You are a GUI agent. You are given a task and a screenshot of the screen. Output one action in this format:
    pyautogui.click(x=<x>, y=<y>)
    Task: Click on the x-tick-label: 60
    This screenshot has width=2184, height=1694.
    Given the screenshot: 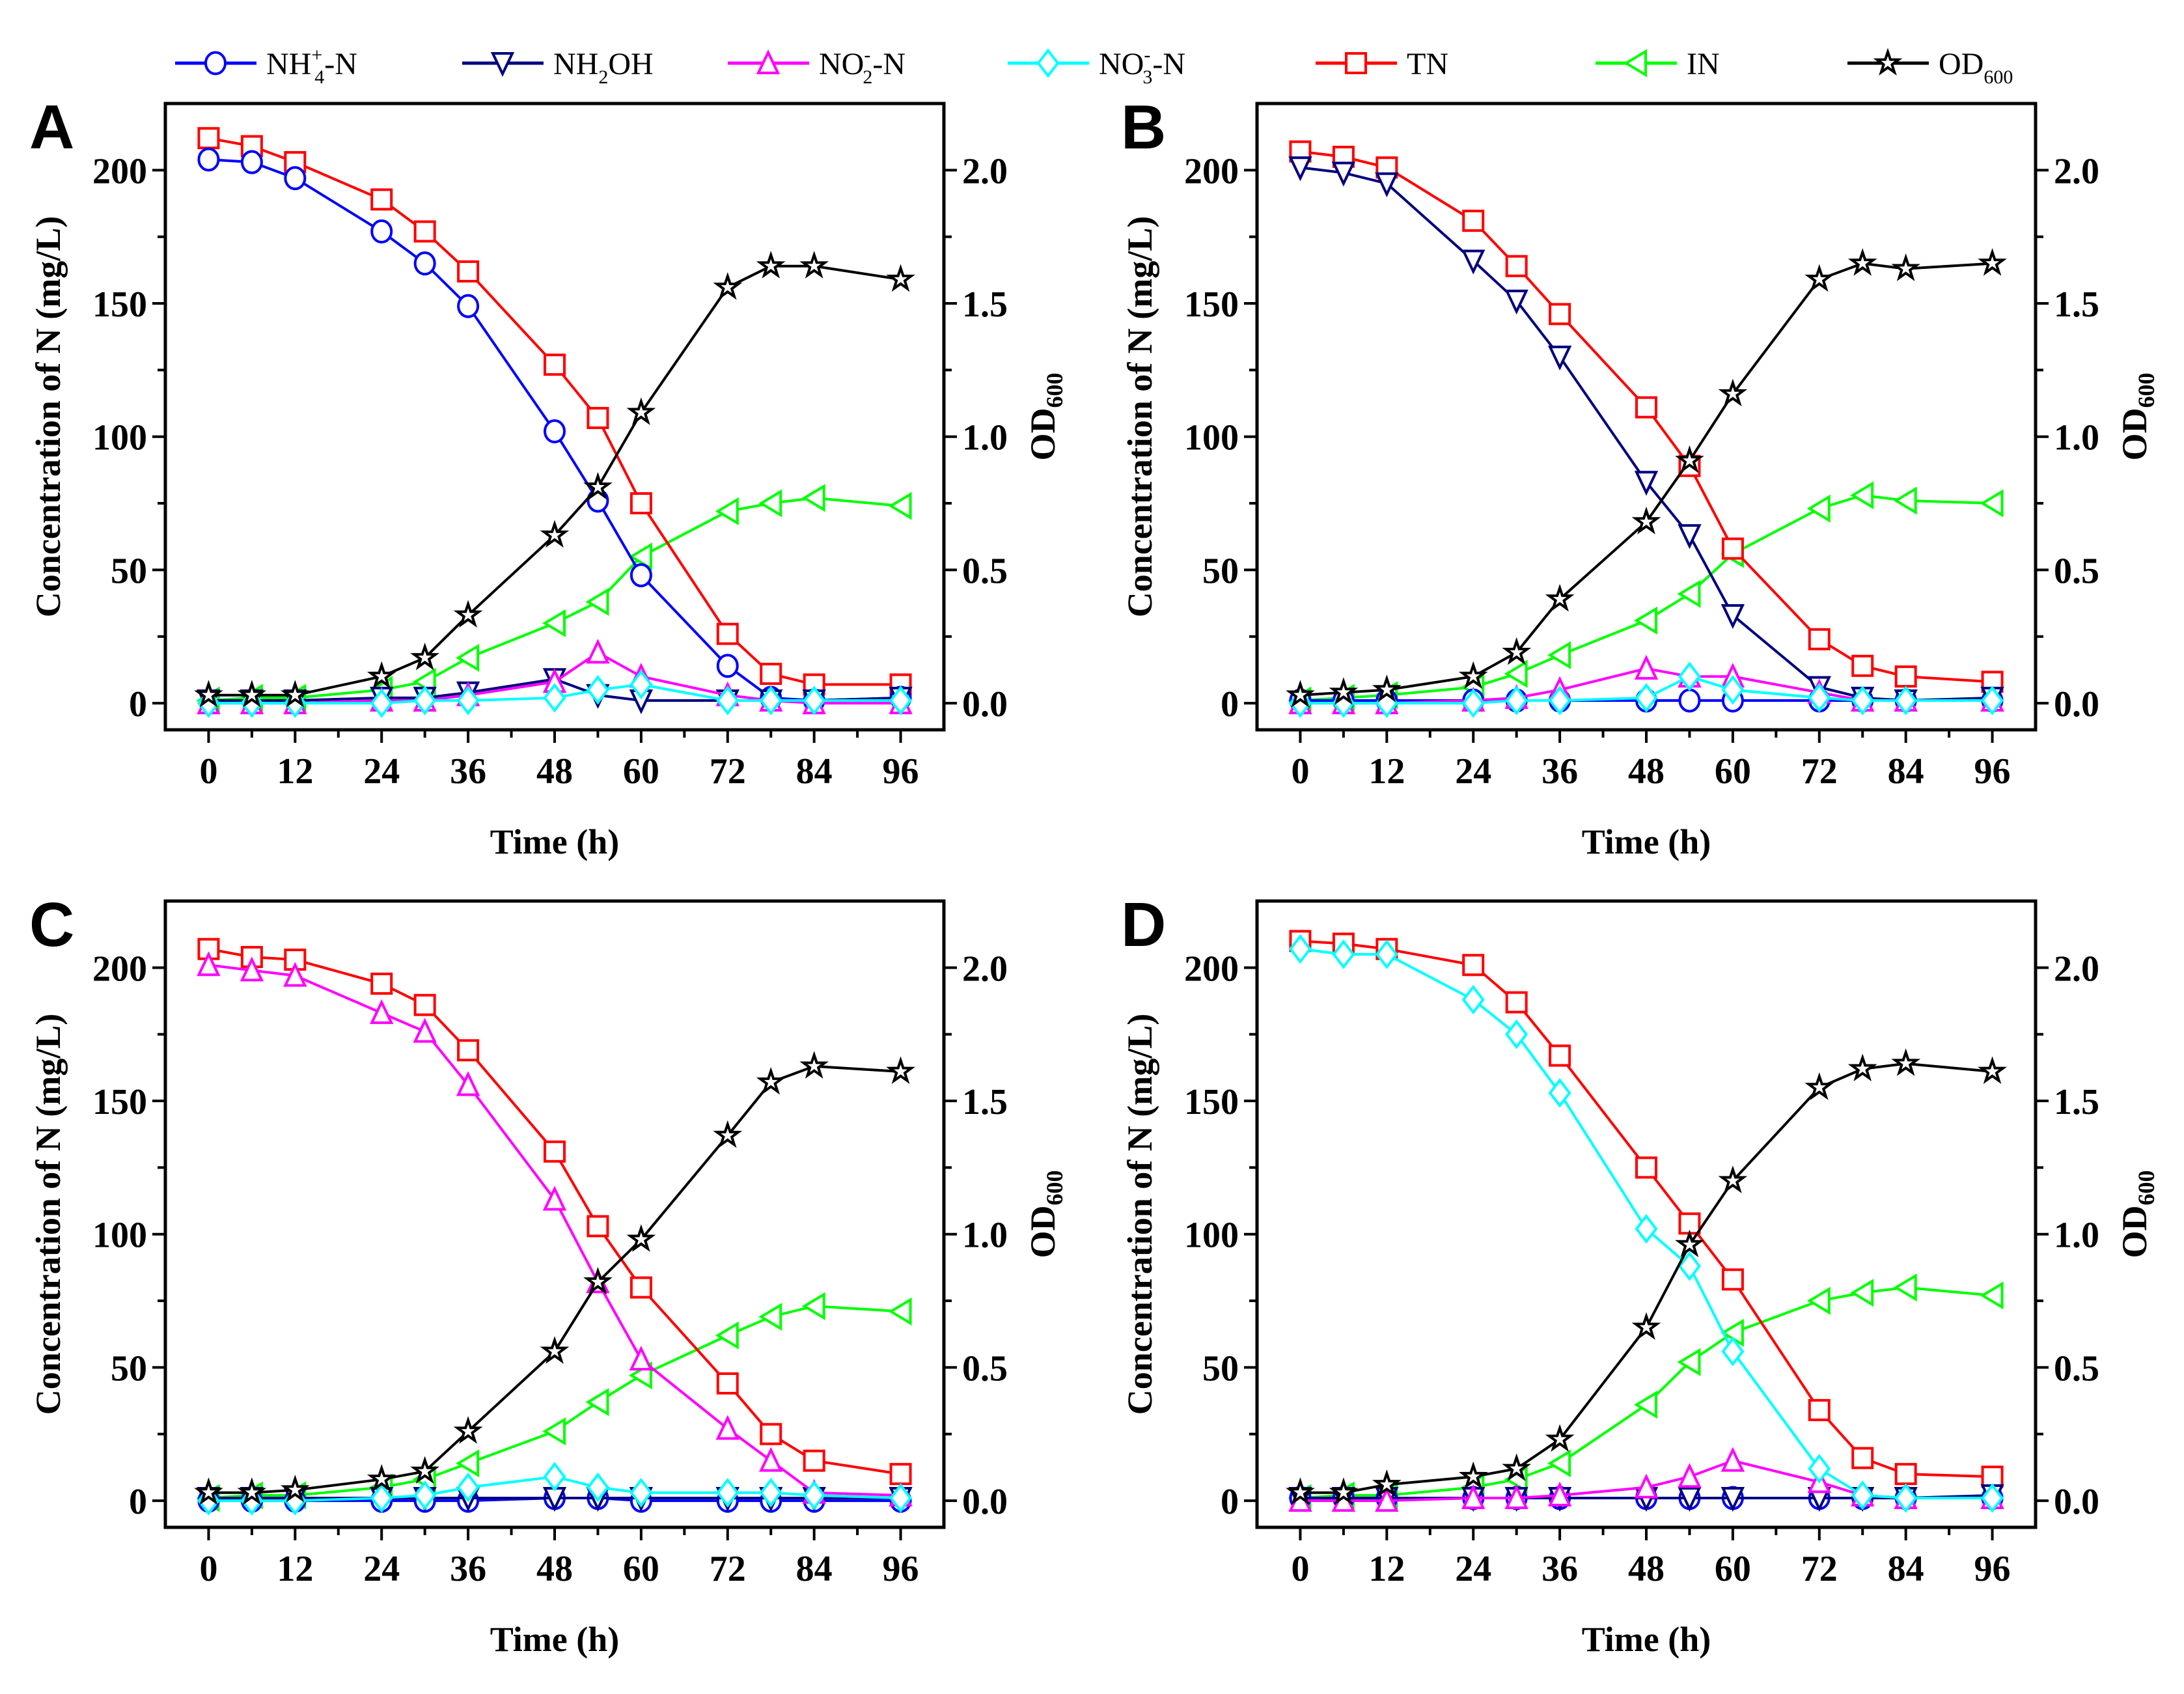 What is the action you would take?
    pyautogui.click(x=1733, y=1569)
    